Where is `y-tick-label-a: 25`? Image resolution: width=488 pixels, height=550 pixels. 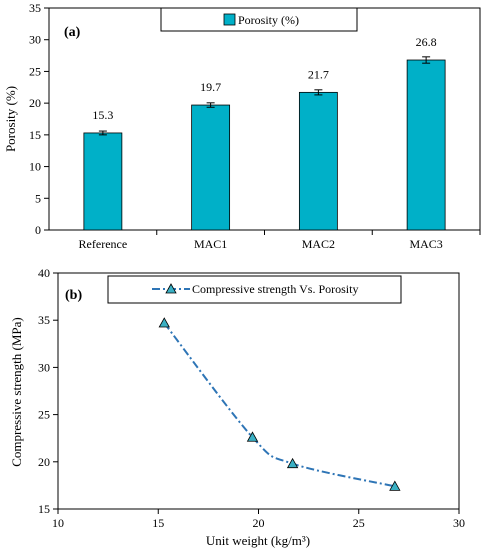 y-tick-label-a: 25 is located at coordinates (35, 71).